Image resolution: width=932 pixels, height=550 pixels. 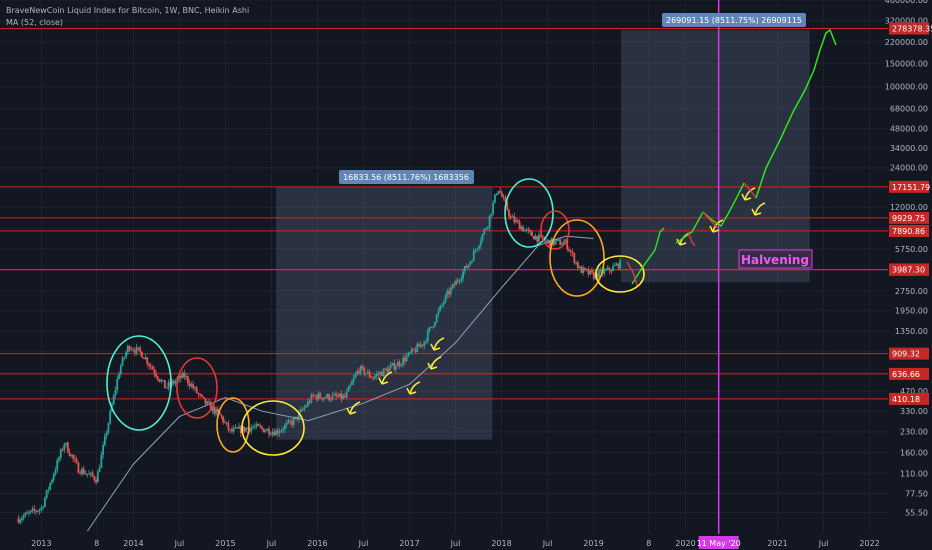 What do you see at coordinates (409, 543) in the screenshot?
I see `time-tick-label: 2017` at bounding box center [409, 543].